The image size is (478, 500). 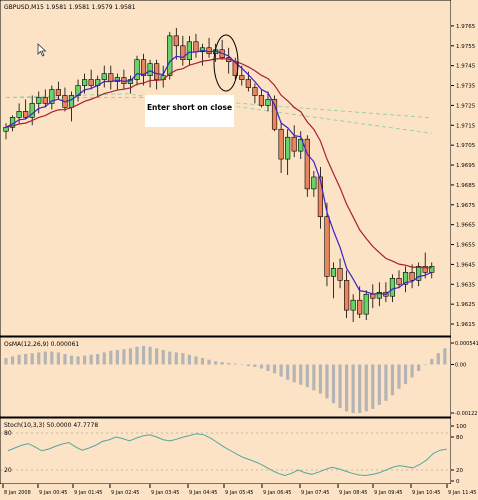 What do you see at coordinates (8, 470) in the screenshot?
I see `stoch-left-20: 20` at bounding box center [8, 470].